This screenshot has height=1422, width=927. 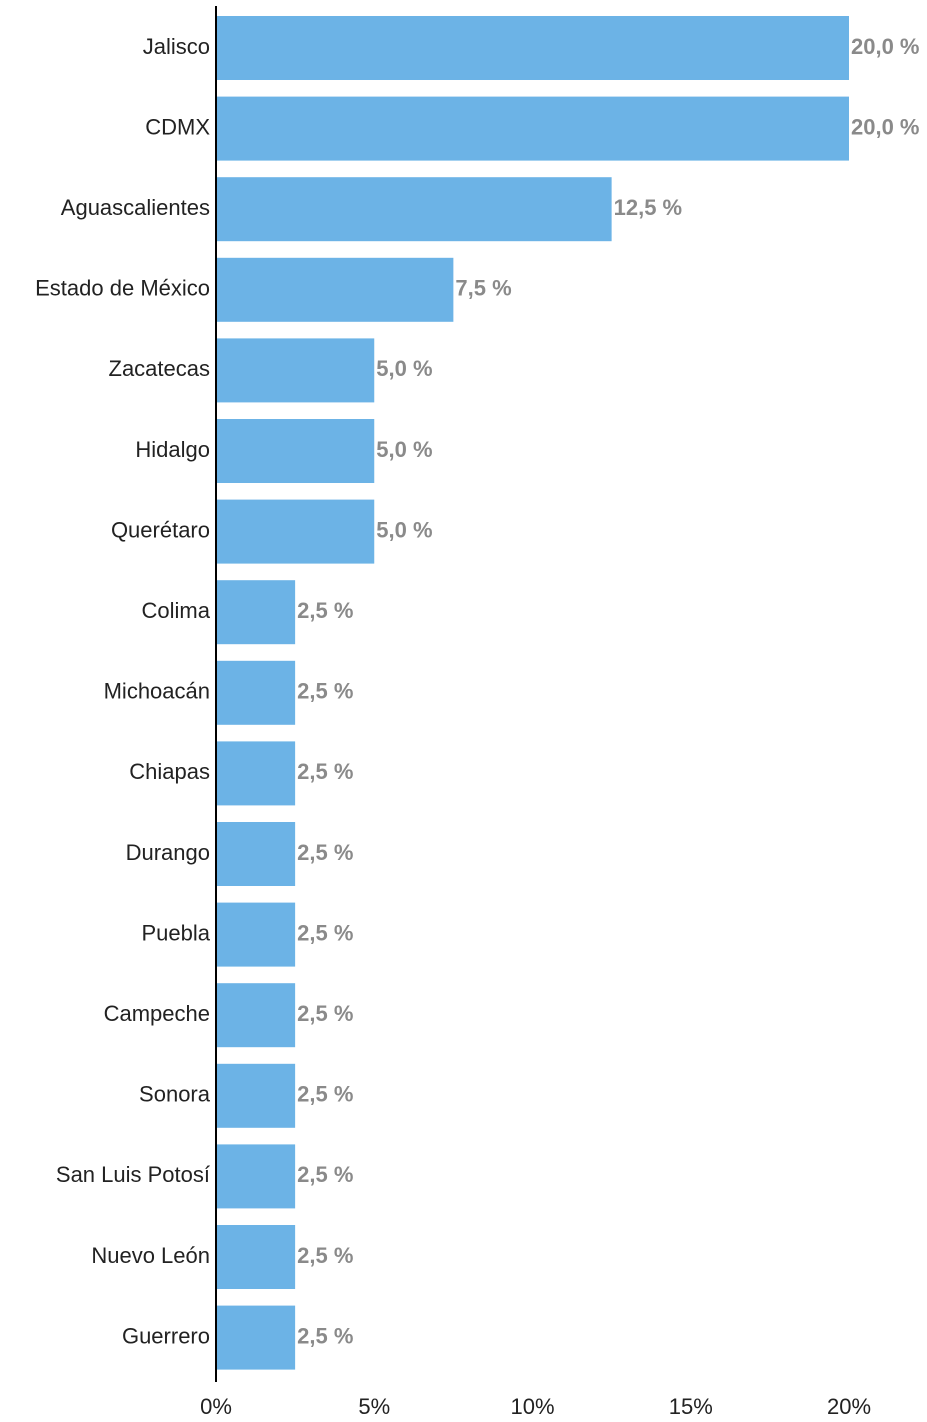 What do you see at coordinates (374, 1406) in the screenshot?
I see `x-tick-label: 5%` at bounding box center [374, 1406].